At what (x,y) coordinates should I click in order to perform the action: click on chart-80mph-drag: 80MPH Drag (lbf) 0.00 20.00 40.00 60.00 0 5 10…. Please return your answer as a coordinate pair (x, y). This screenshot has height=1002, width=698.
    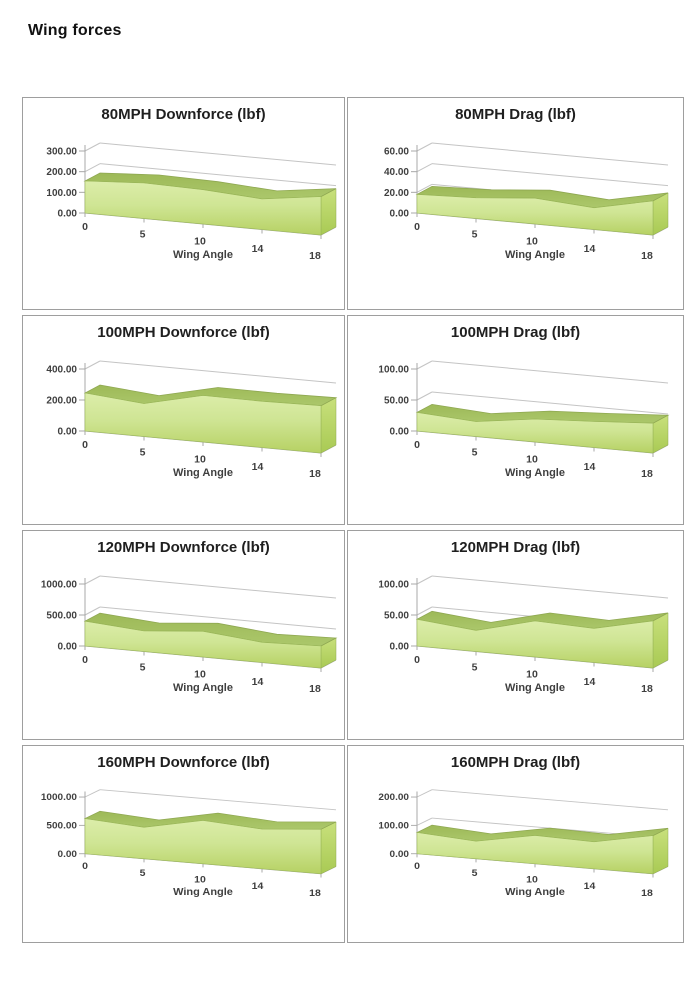
    Looking at the image, I should click on (515, 203).